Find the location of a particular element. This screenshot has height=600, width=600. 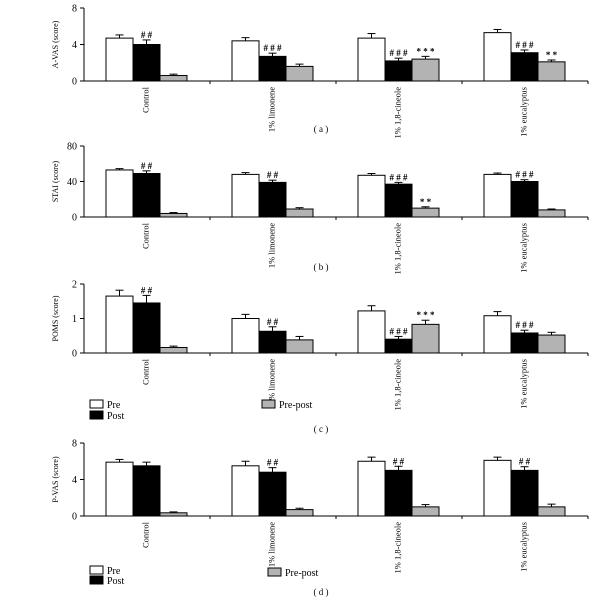

y-tick-label: 1 is located at coordinates (74, 319).